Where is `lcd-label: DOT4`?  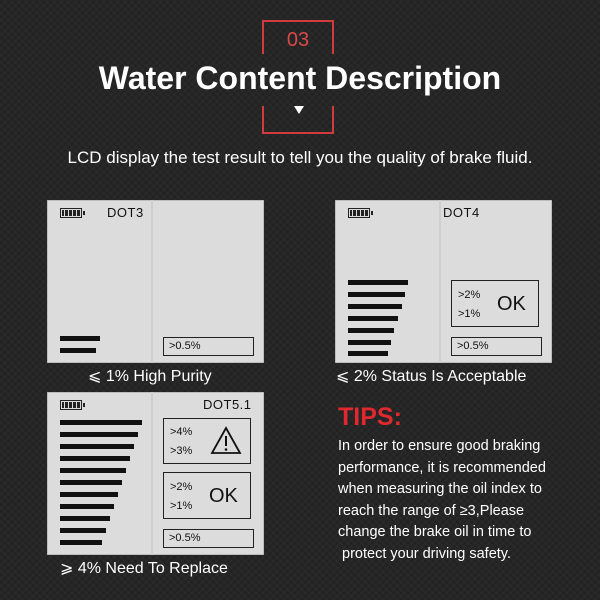
lcd-label: DOT4 is located at coordinates (461, 212).